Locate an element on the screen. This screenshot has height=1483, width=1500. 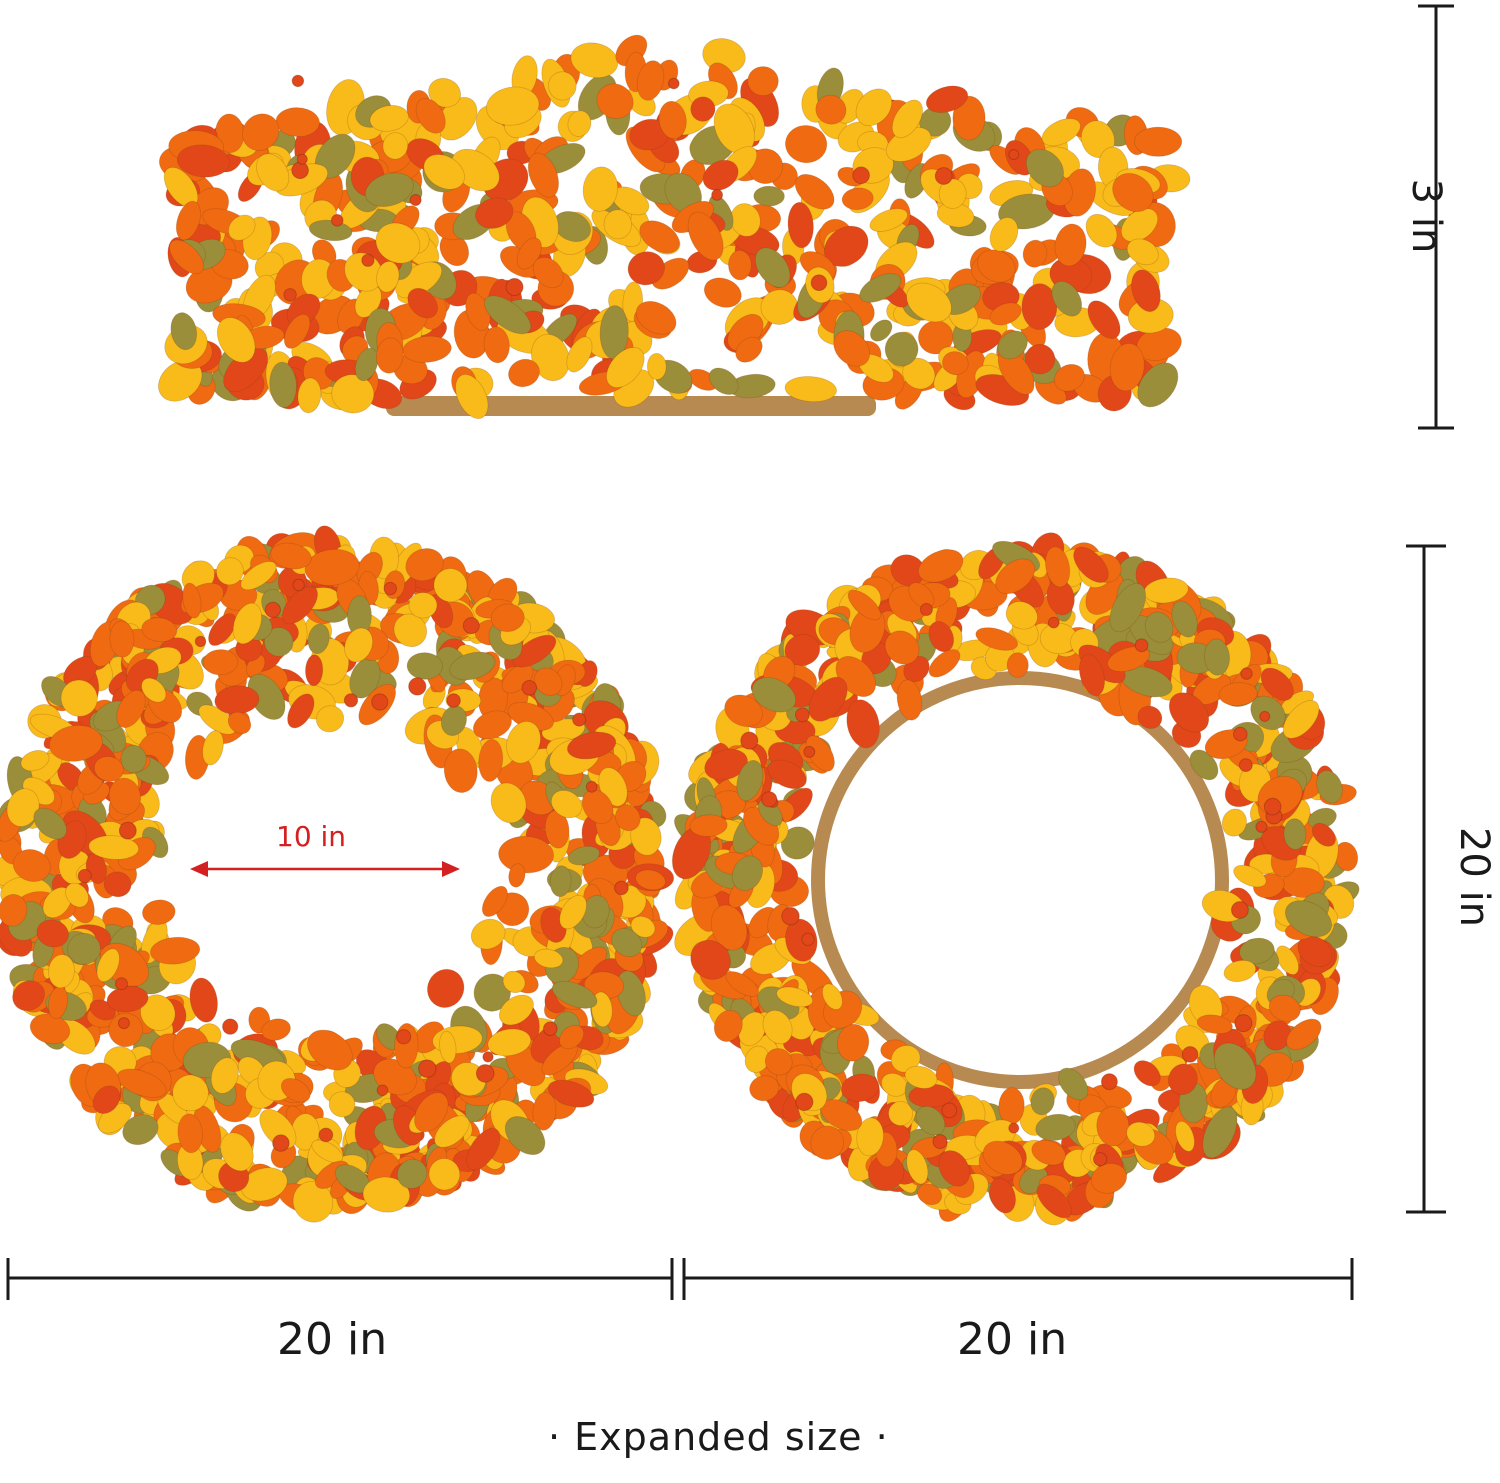
height-label-right: 20 in is located at coordinates (1474, 877).